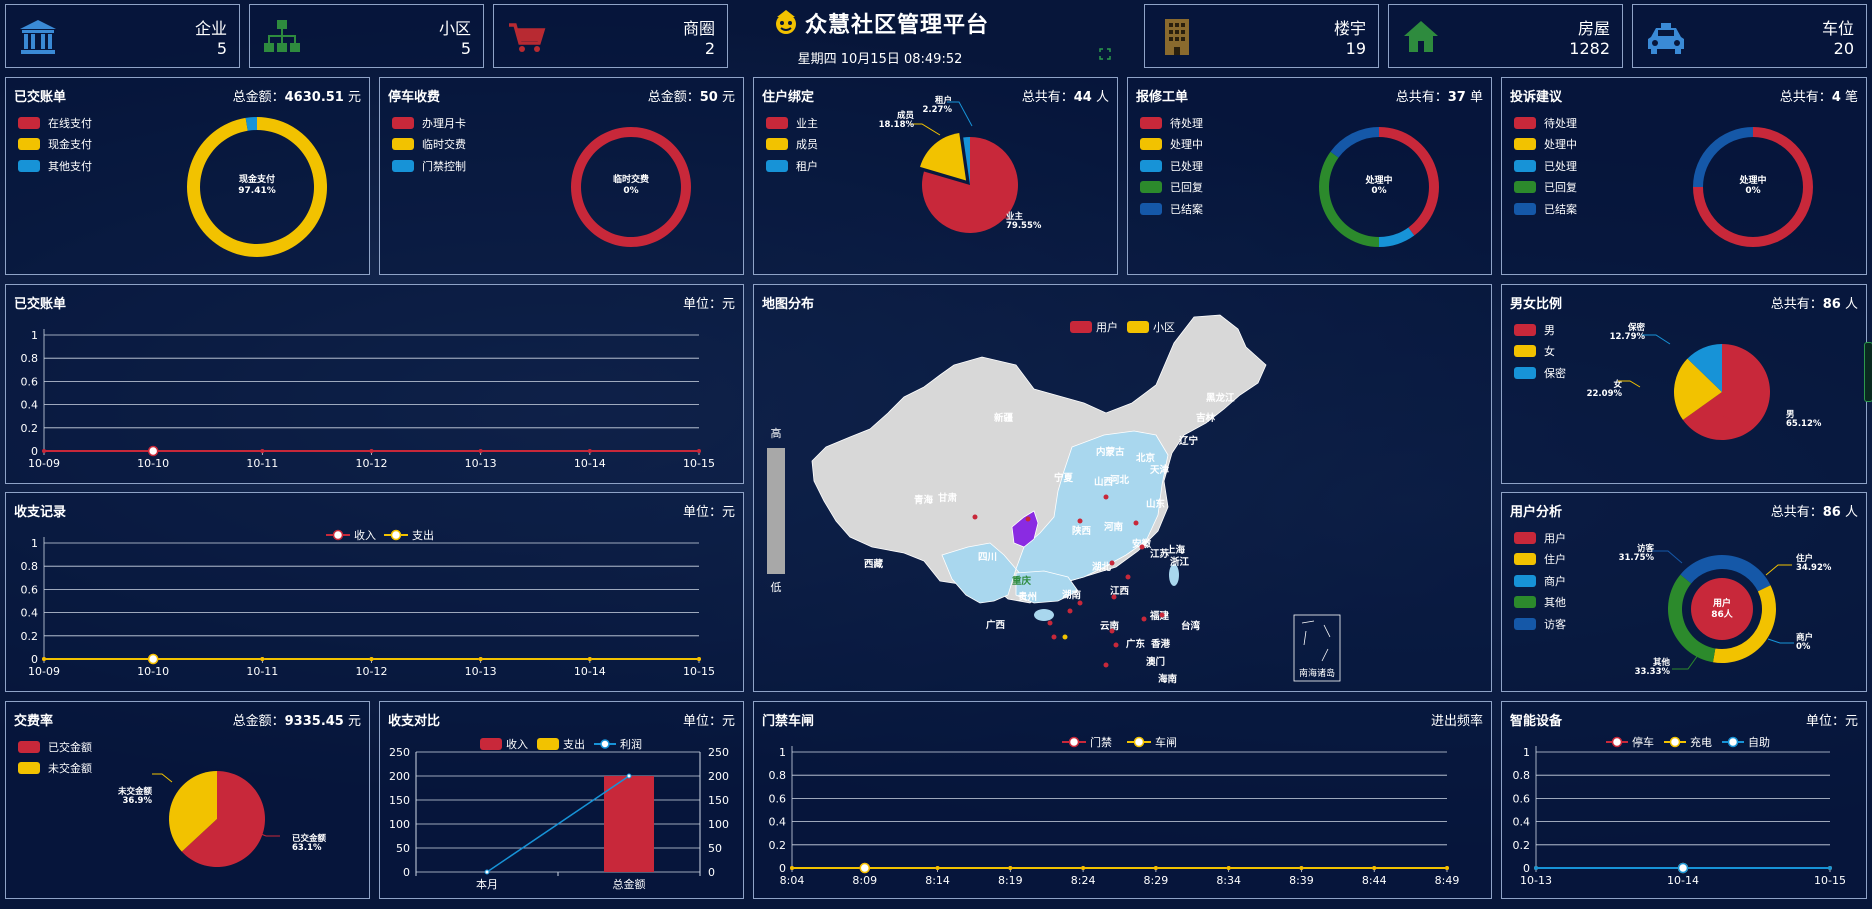  I want to click on legend-item: 已交金额, so click(55, 747).